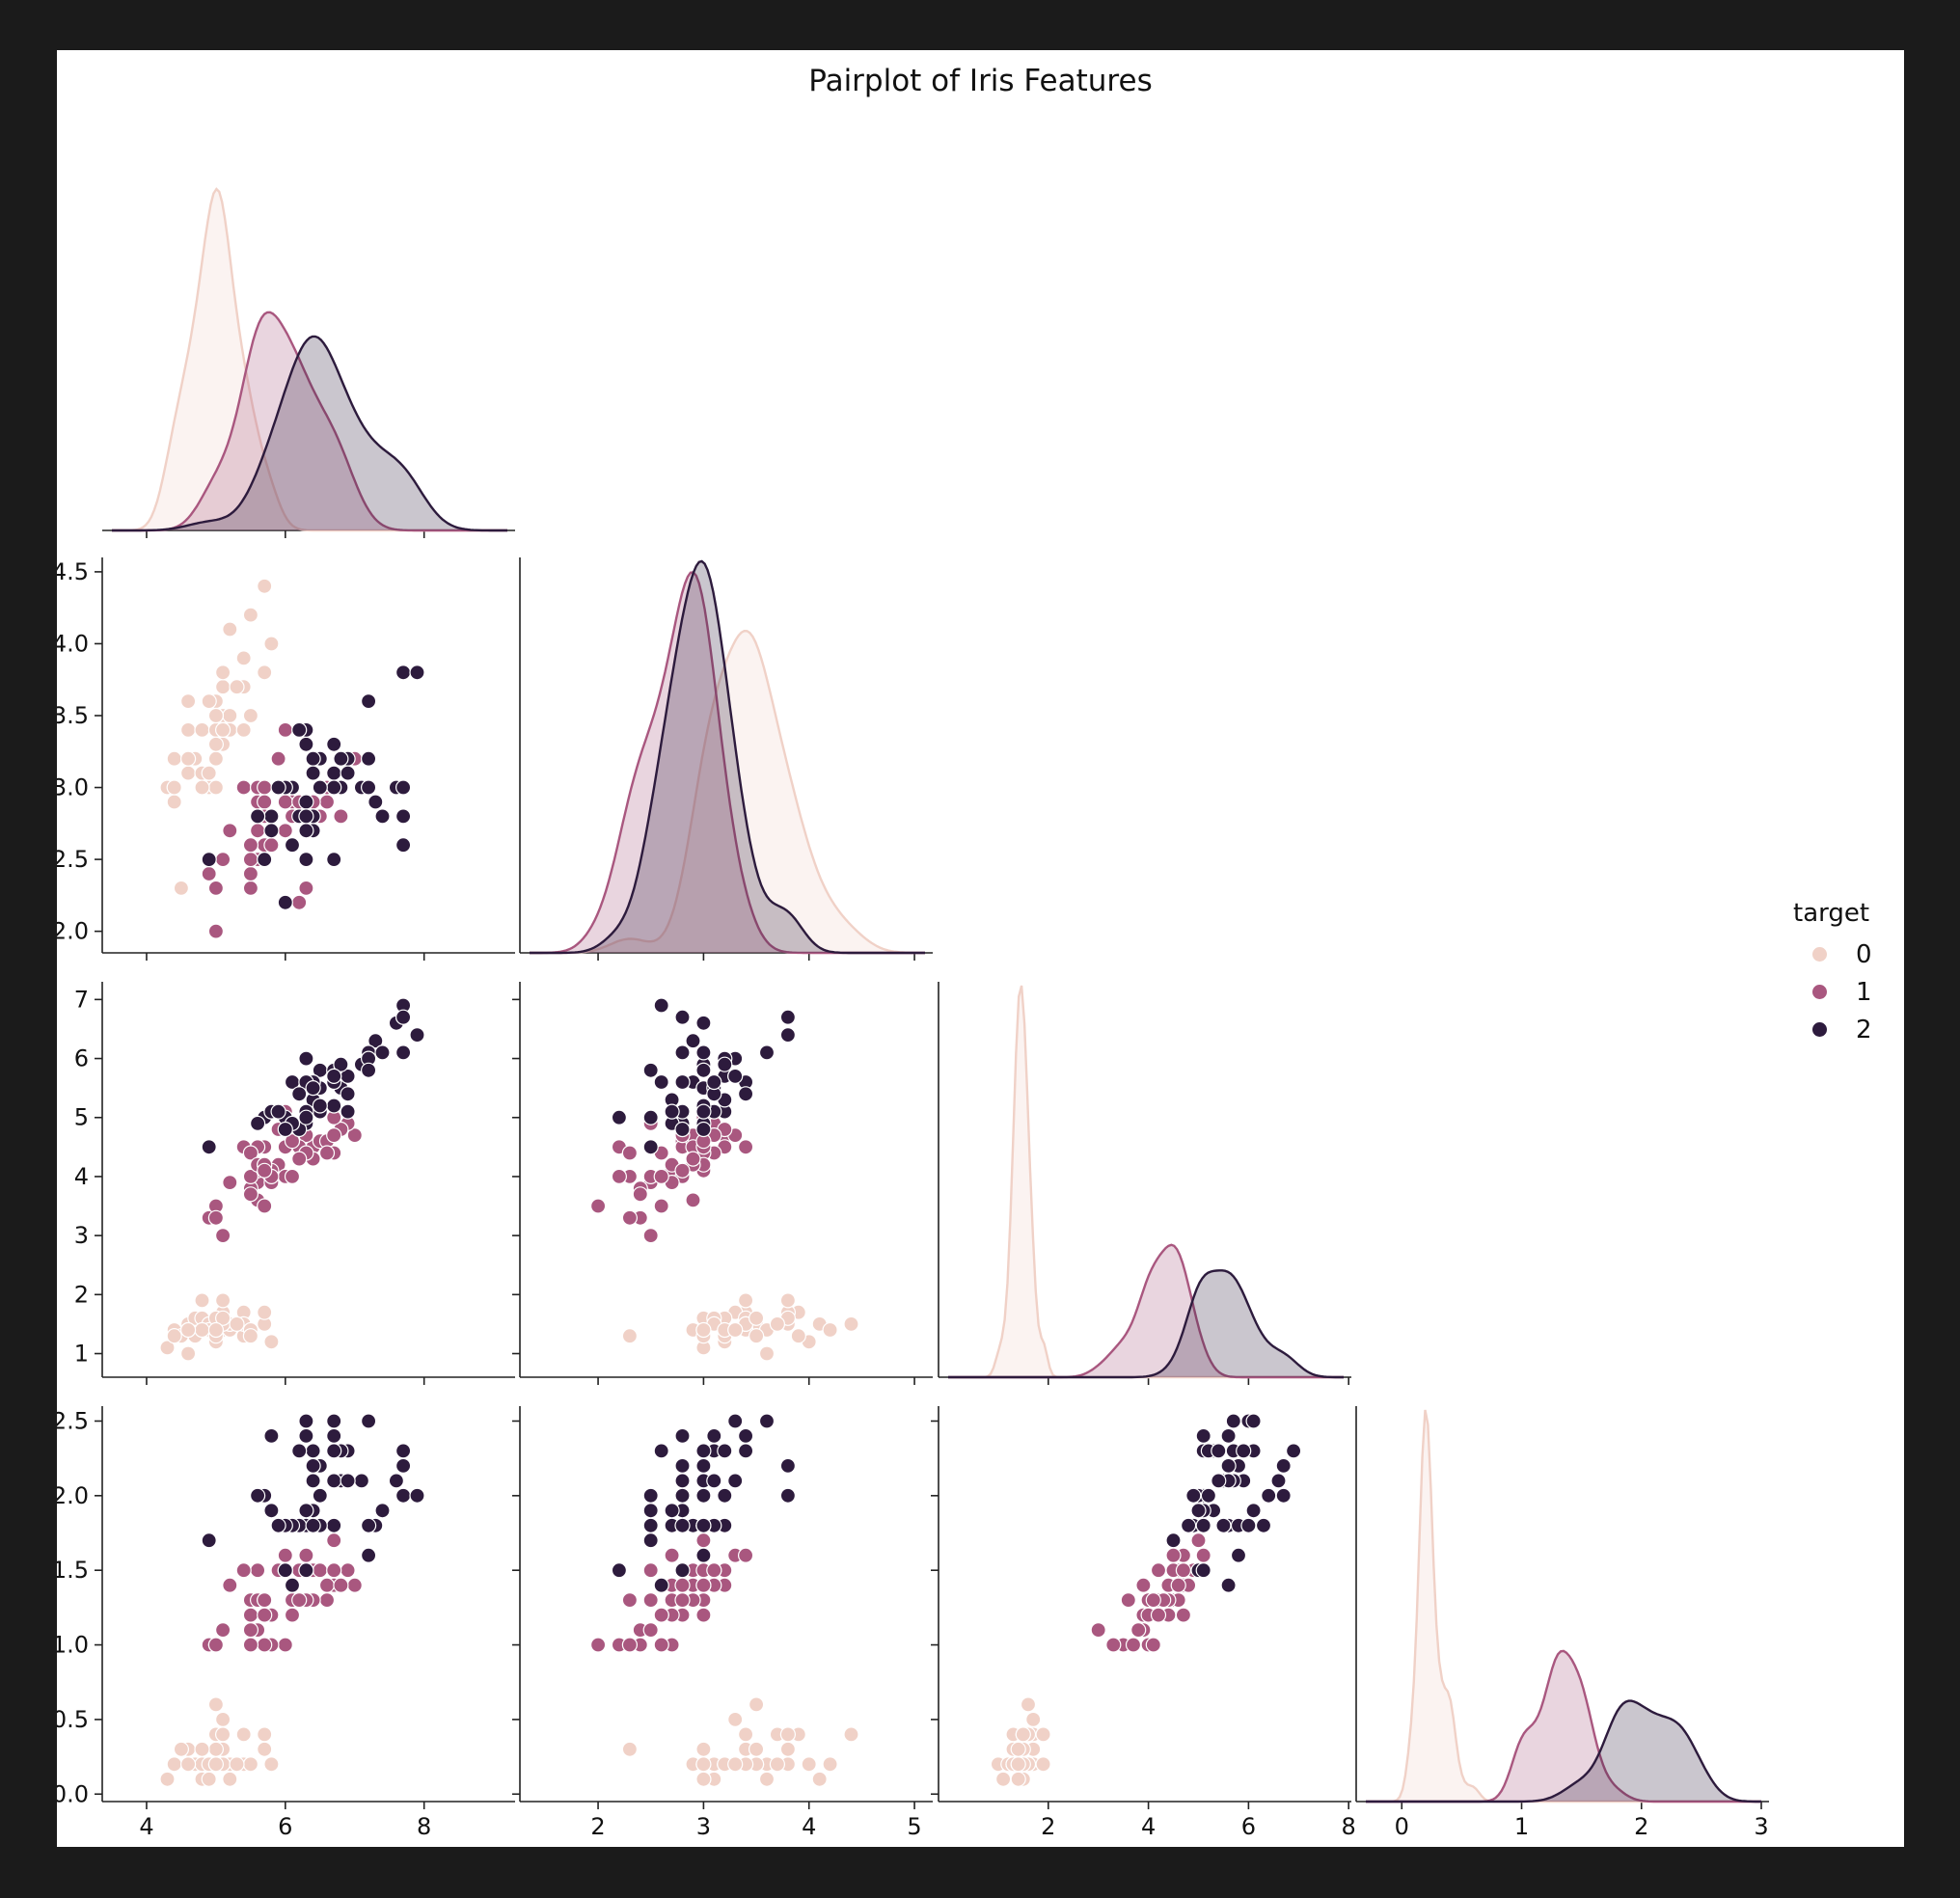 This screenshot has height=1898, width=1960. Describe the element at coordinates (1831, 913) in the screenshot. I see `legend-title: target` at that location.